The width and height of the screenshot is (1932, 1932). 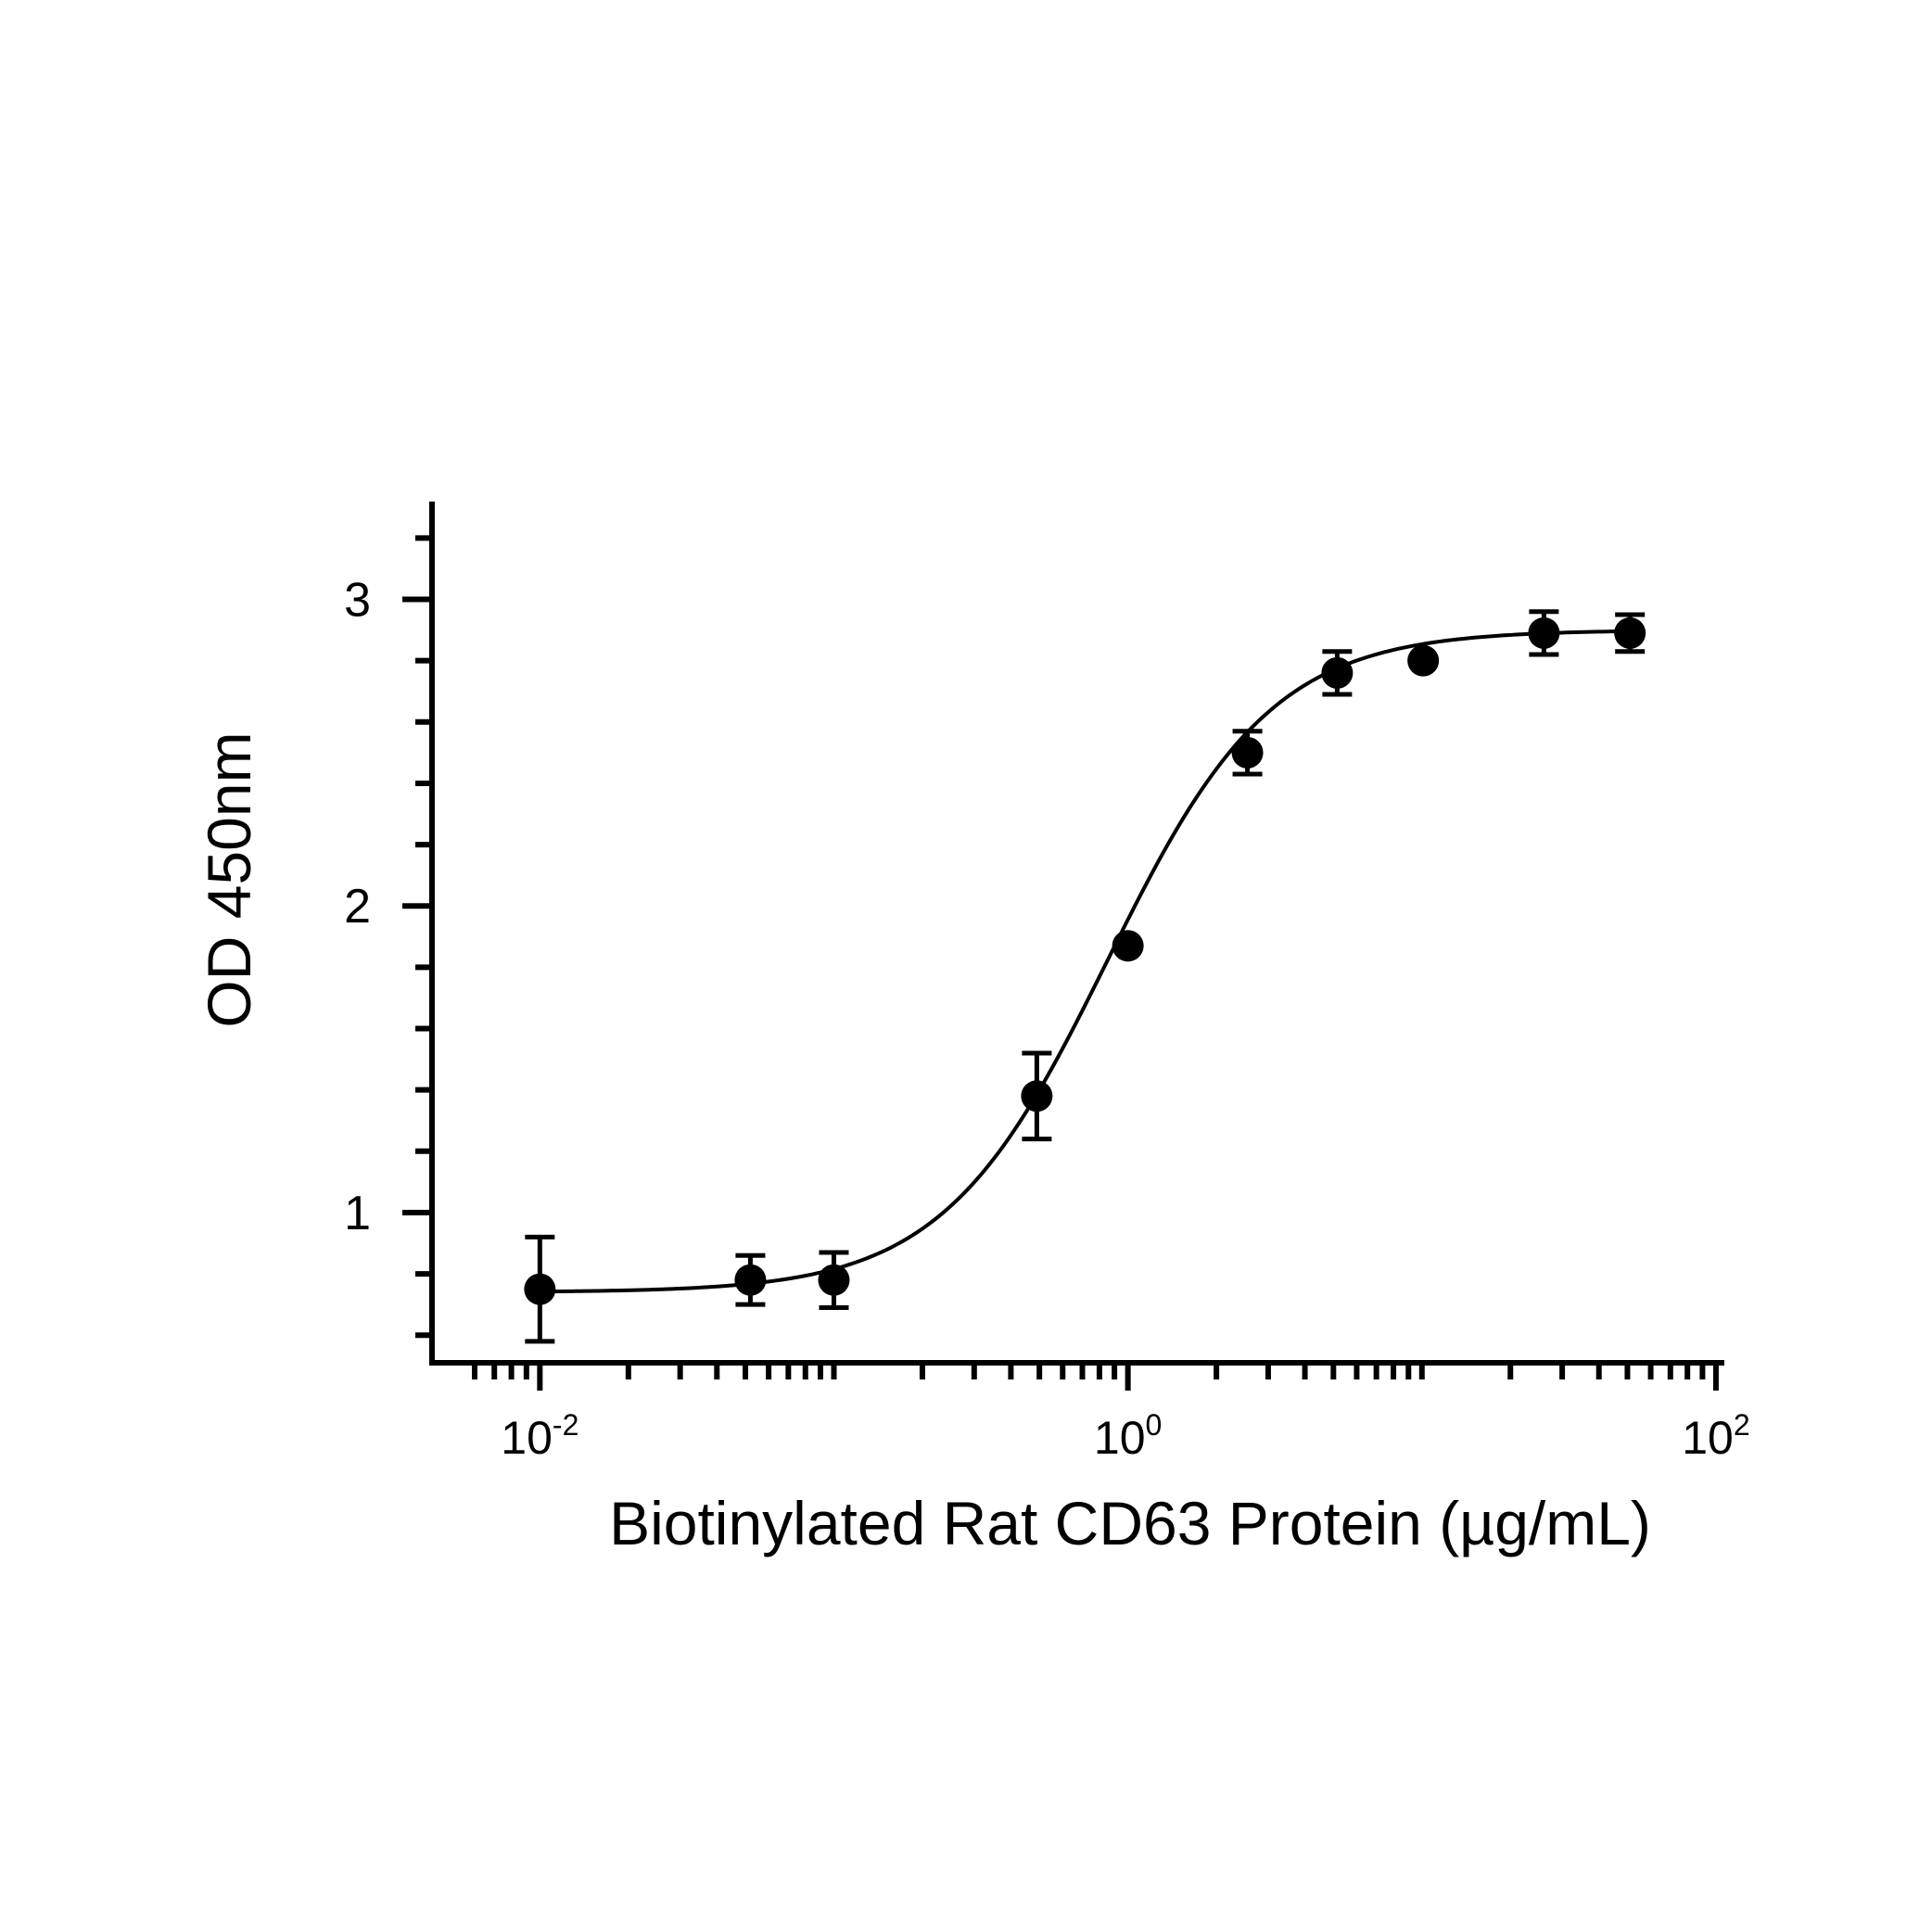 What do you see at coordinates (1715, 1436) in the screenshot?
I see `x-tick-label: 10²` at bounding box center [1715, 1436].